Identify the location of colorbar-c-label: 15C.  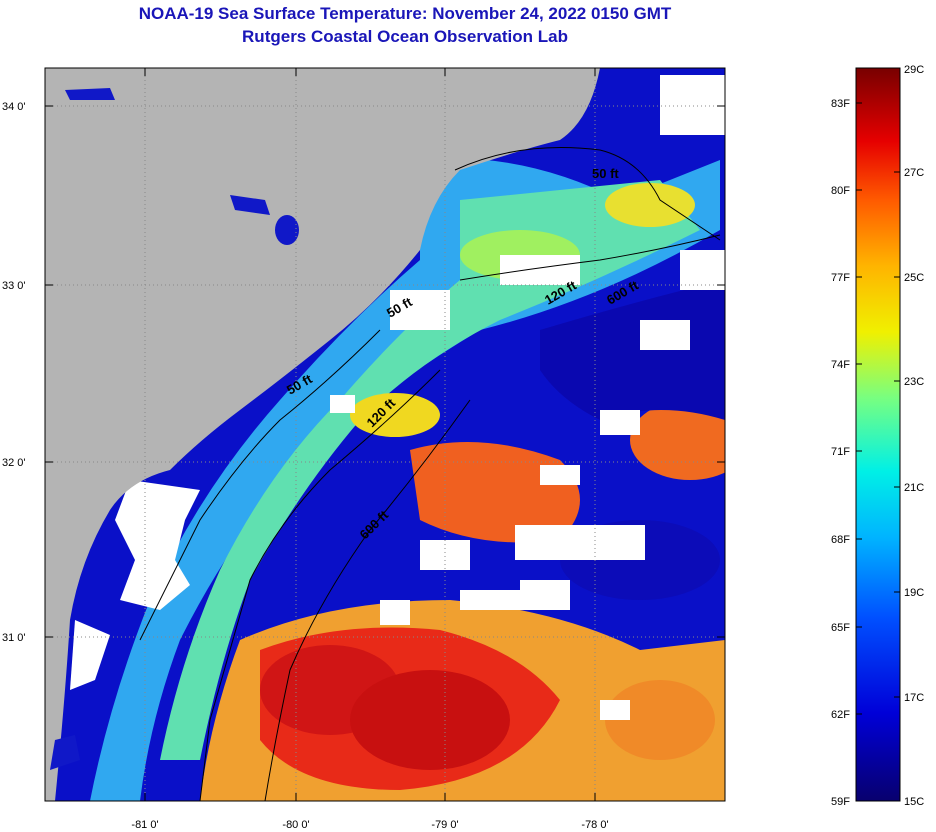
(914, 802).